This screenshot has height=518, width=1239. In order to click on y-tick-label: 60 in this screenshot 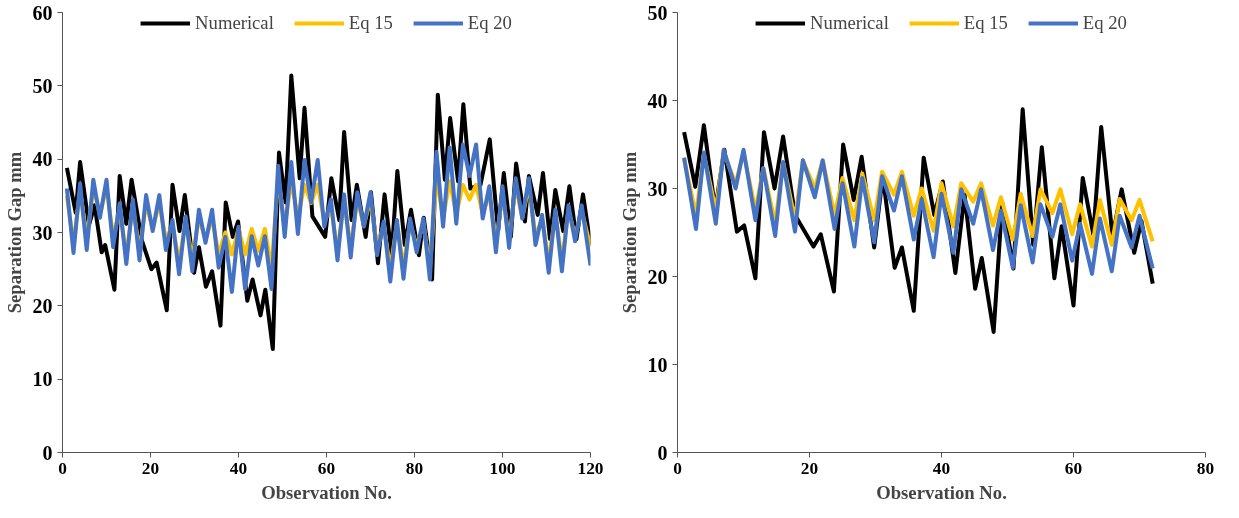, I will do `click(42, 12)`.